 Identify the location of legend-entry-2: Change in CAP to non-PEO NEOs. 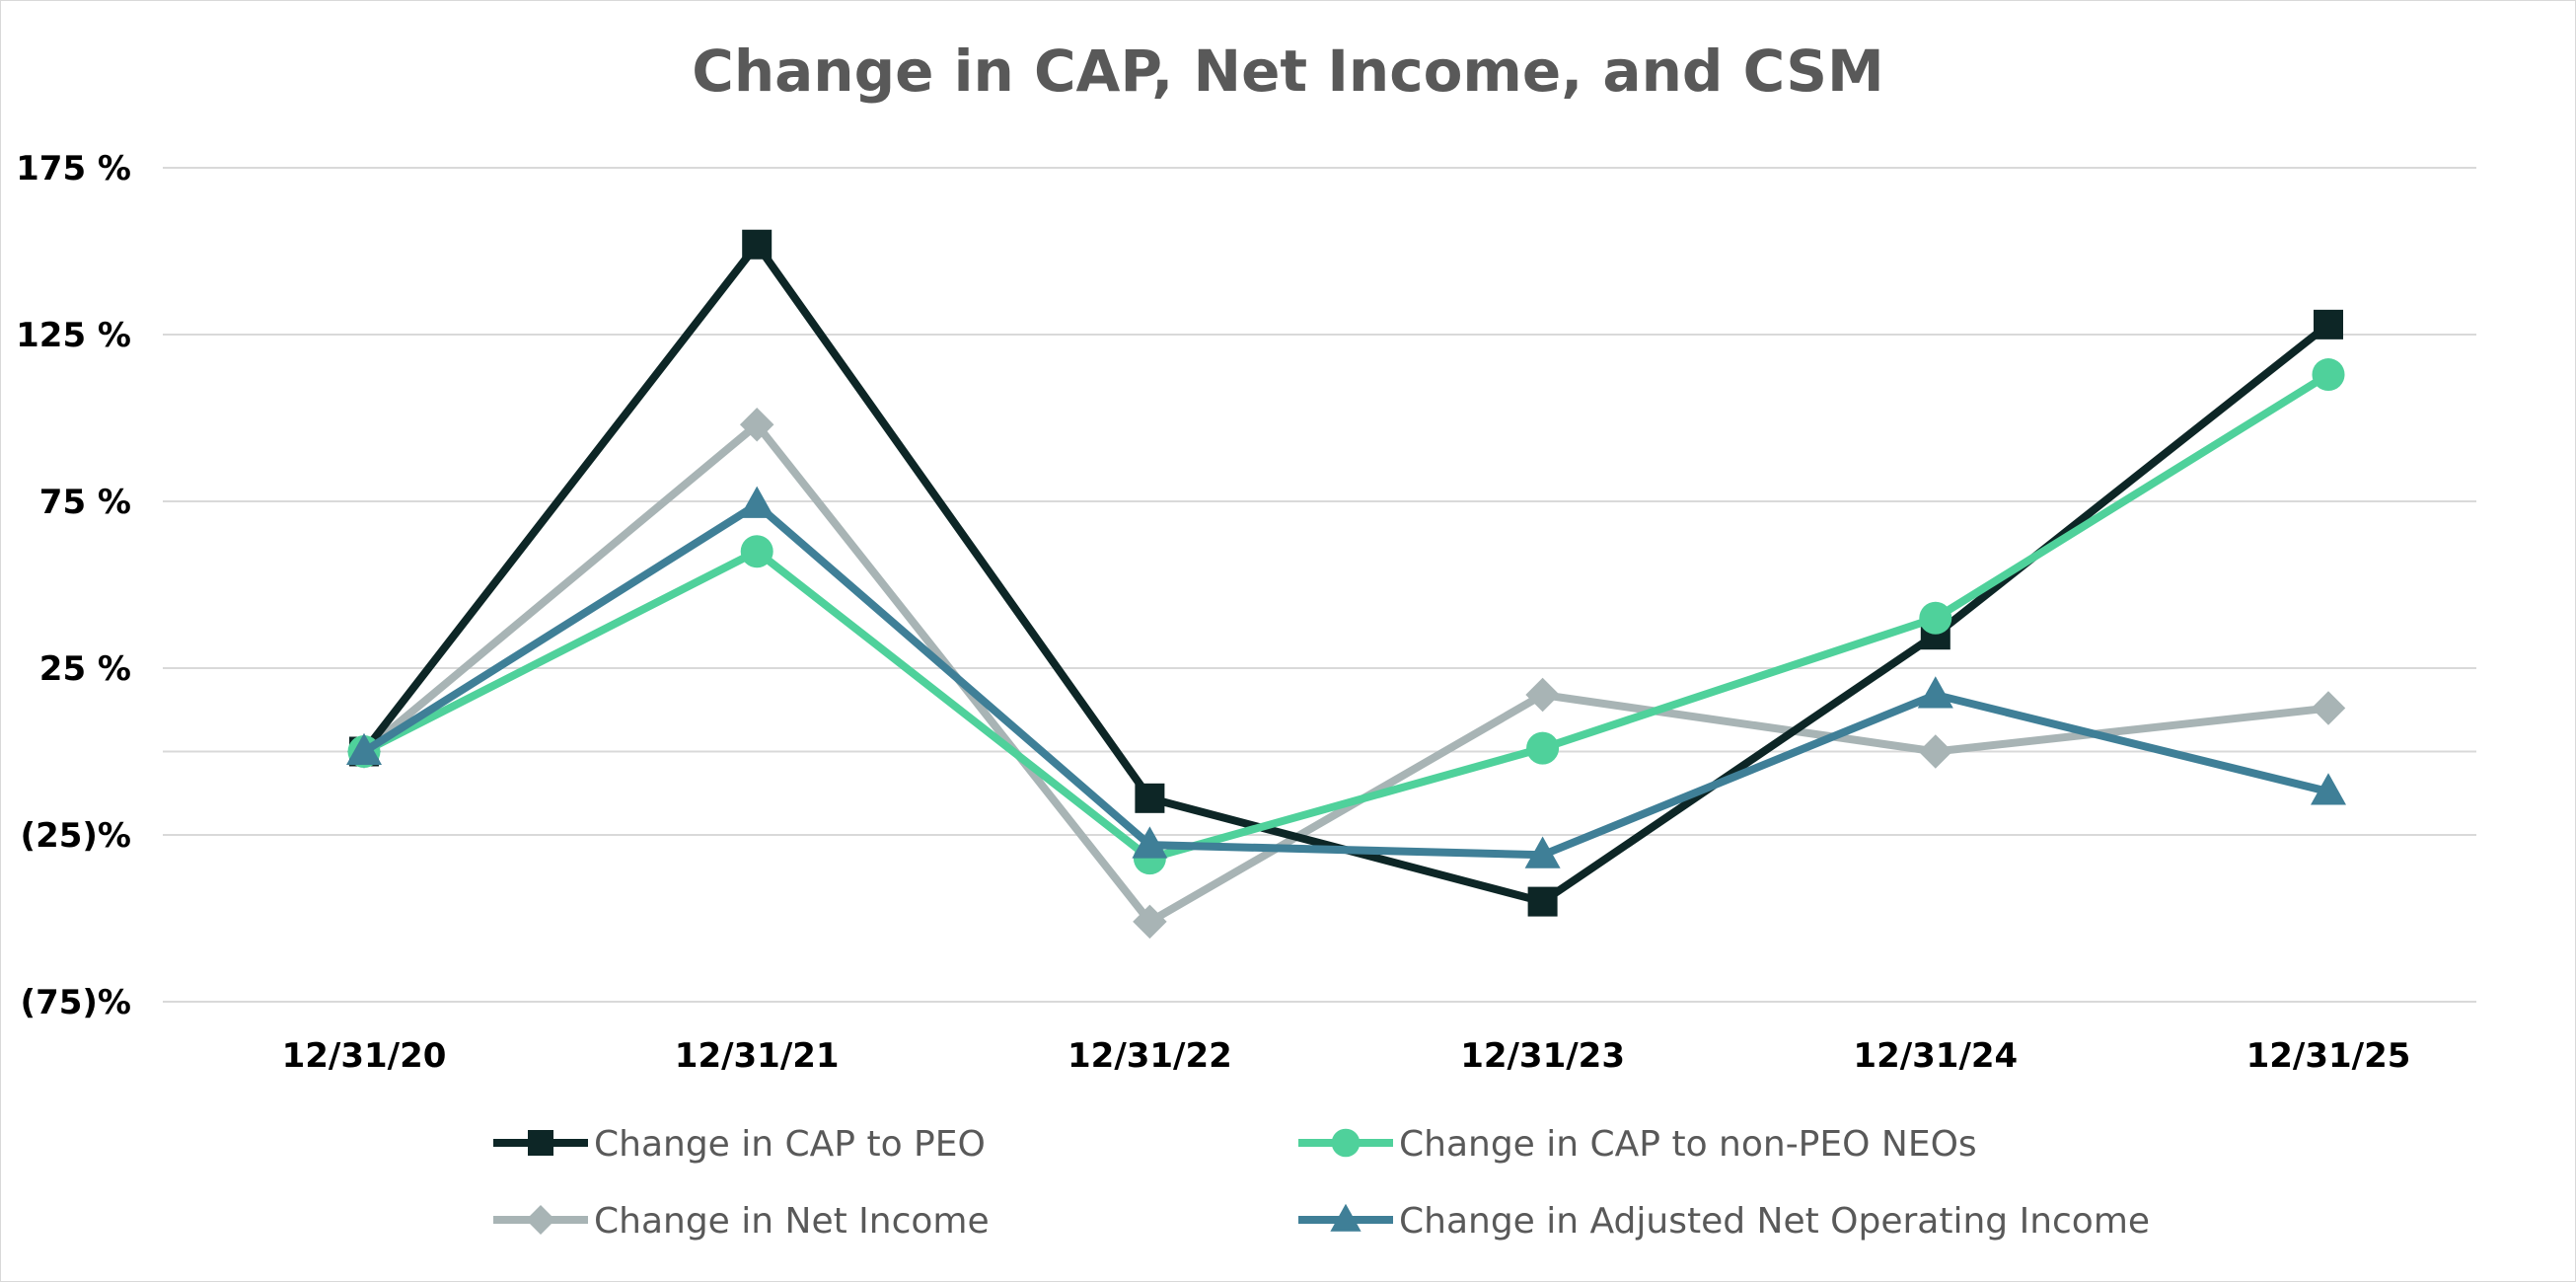
(1637, 1144).